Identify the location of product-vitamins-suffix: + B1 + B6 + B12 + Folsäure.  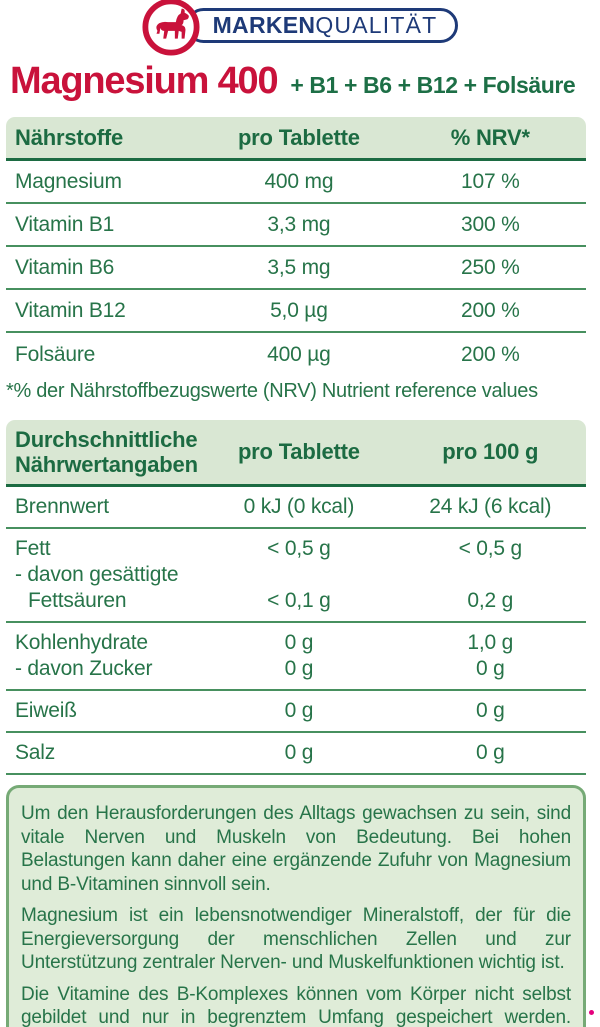
(433, 85).